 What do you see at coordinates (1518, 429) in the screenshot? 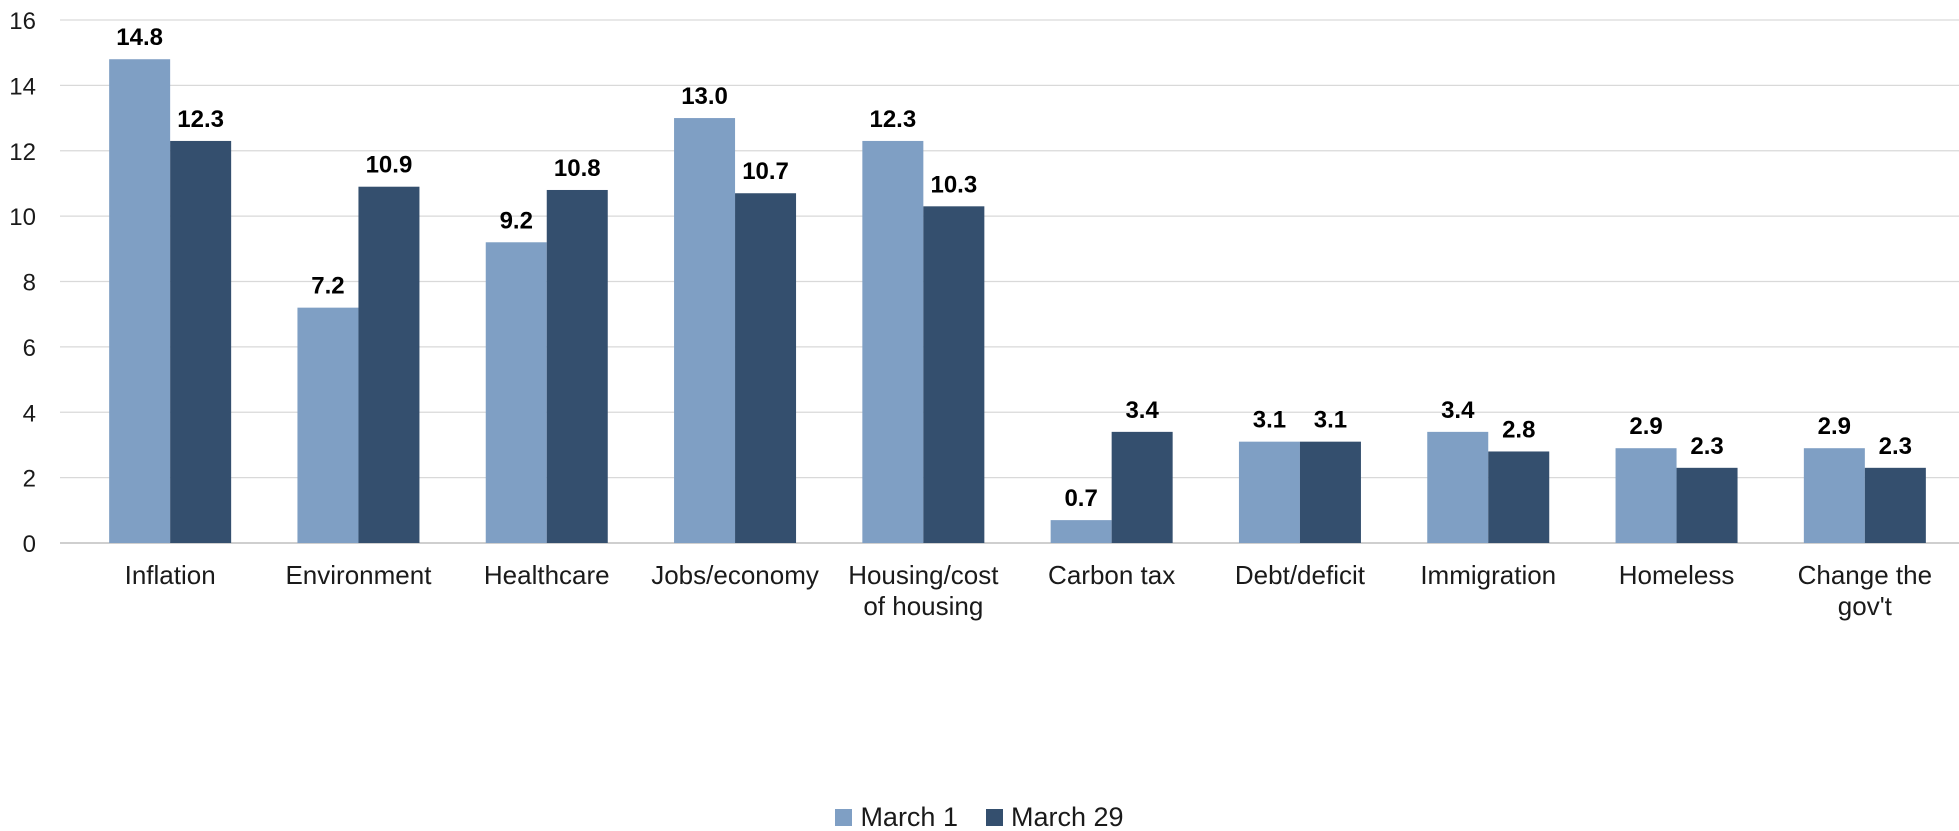
I see `data-label: 2.8` at bounding box center [1518, 429].